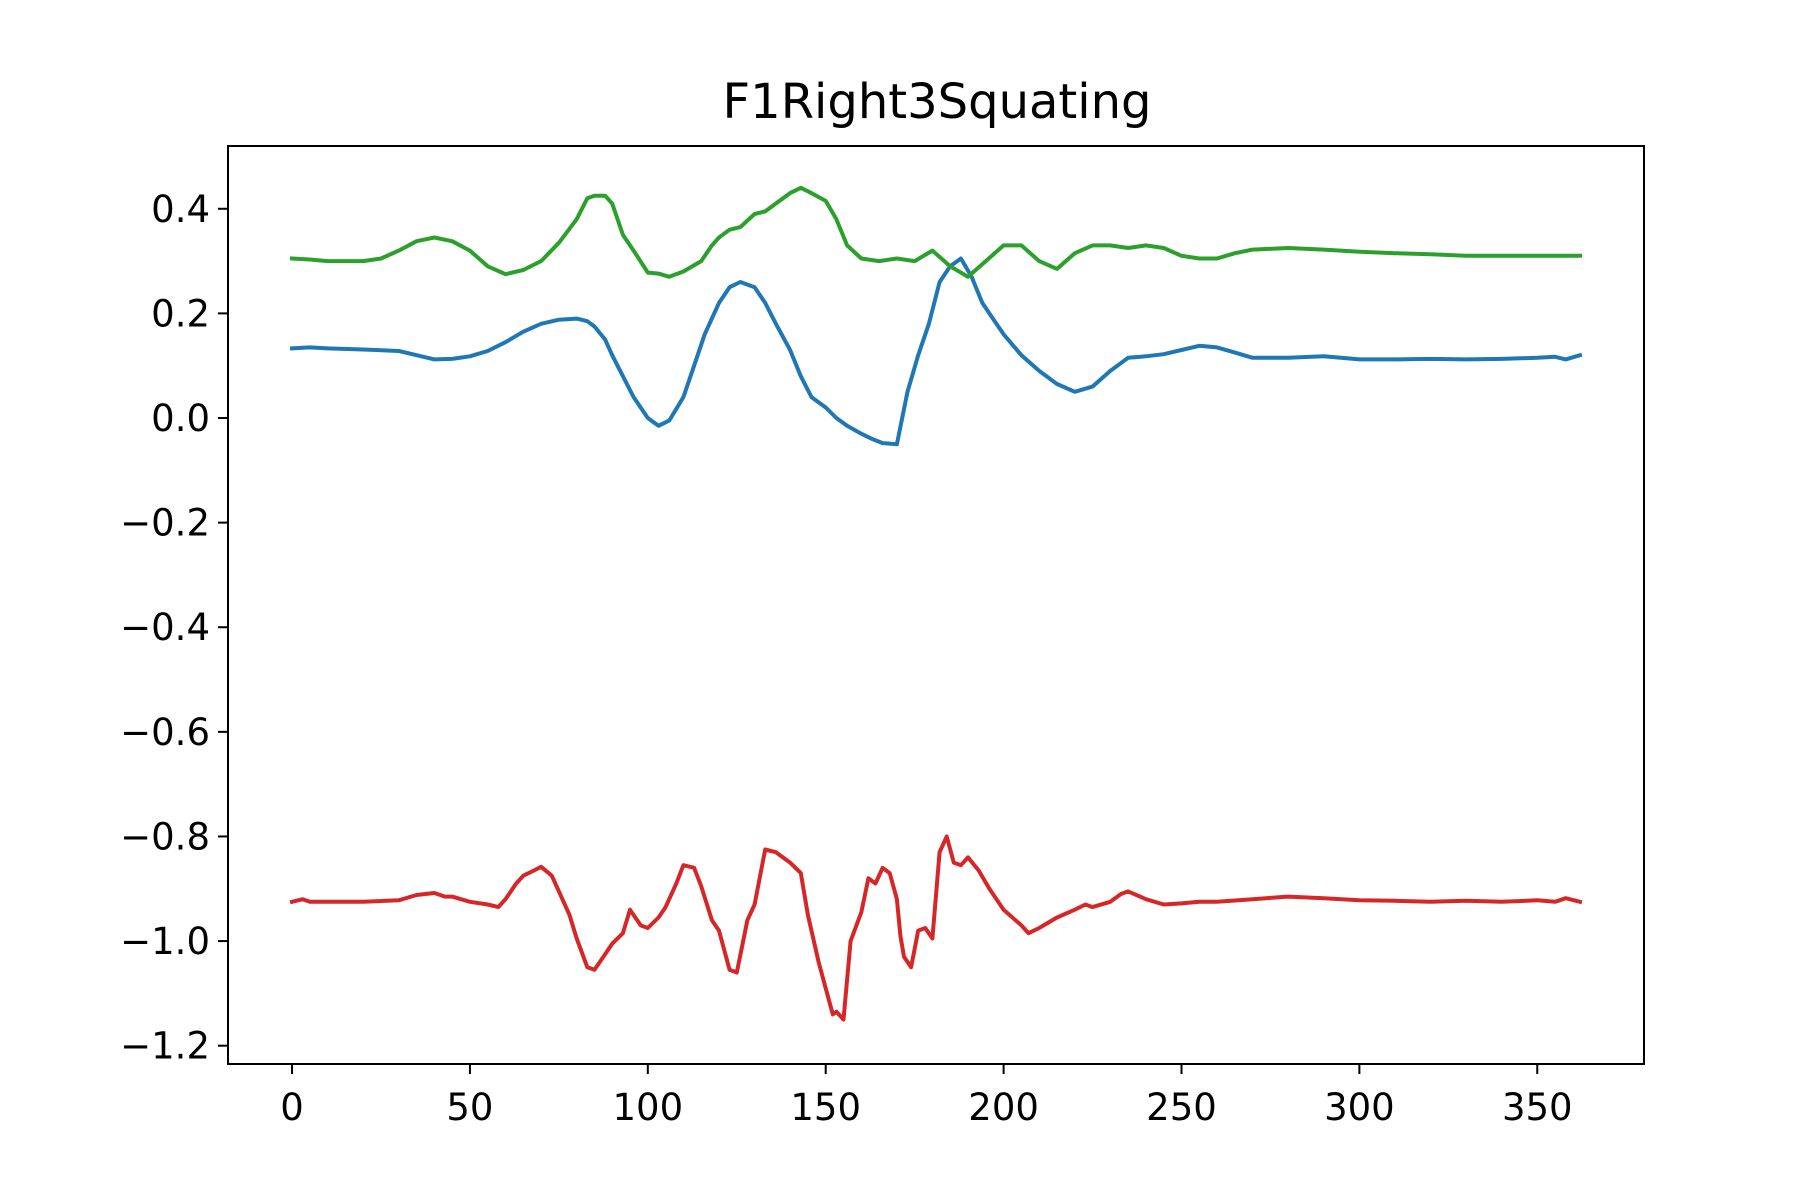 This screenshot has width=1800, height=1200. Describe the element at coordinates (937, 102) in the screenshot. I see `chart-title: F1Right3Squating` at that location.